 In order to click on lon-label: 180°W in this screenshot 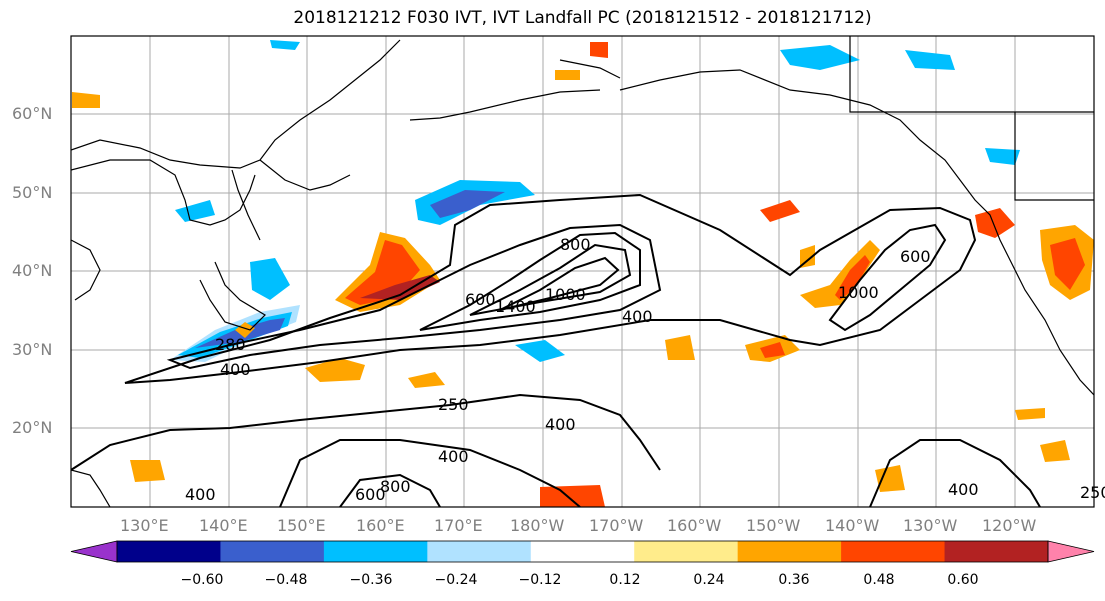, I will do `click(537, 525)`.